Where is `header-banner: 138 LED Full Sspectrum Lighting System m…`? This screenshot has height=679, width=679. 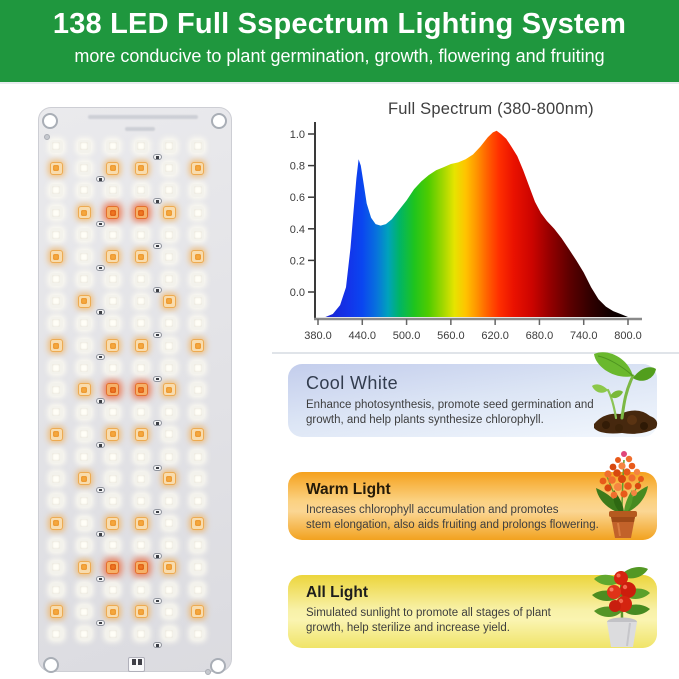
header-banner: 138 LED Full Sspectrum Lighting System m… is located at coordinates (339, 42).